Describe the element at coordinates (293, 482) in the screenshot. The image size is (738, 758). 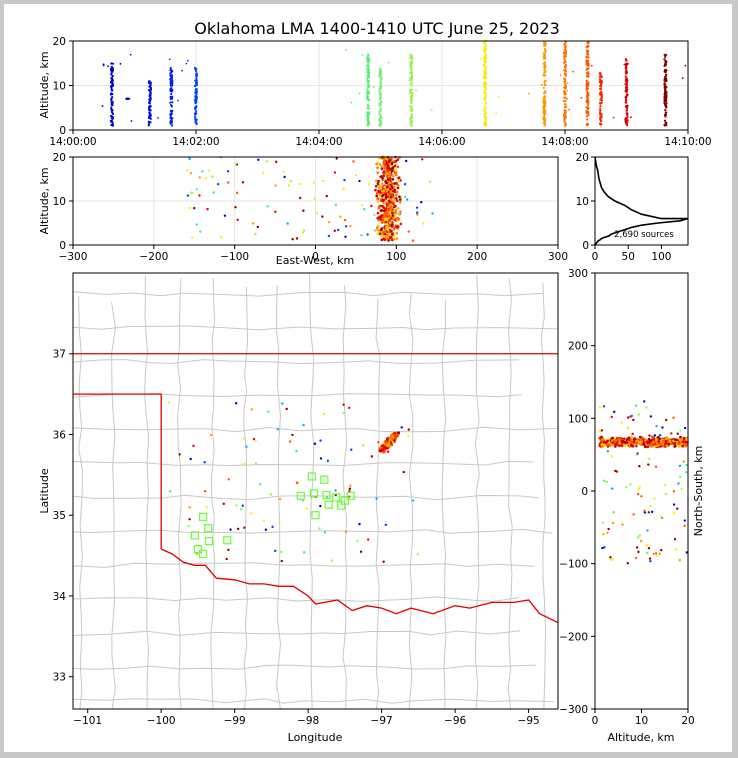
I see `map-lightning-points` at that location.